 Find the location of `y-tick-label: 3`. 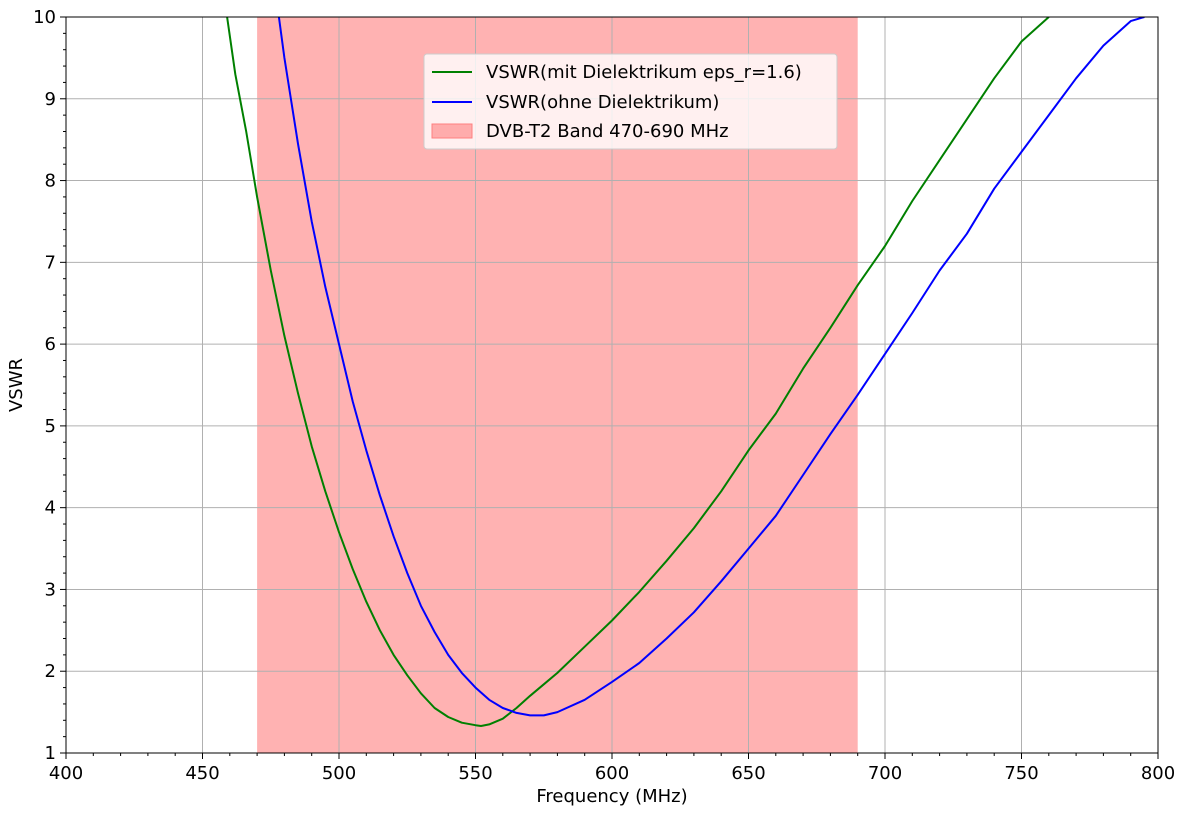

y-tick-label: 3 is located at coordinates (50, 589).